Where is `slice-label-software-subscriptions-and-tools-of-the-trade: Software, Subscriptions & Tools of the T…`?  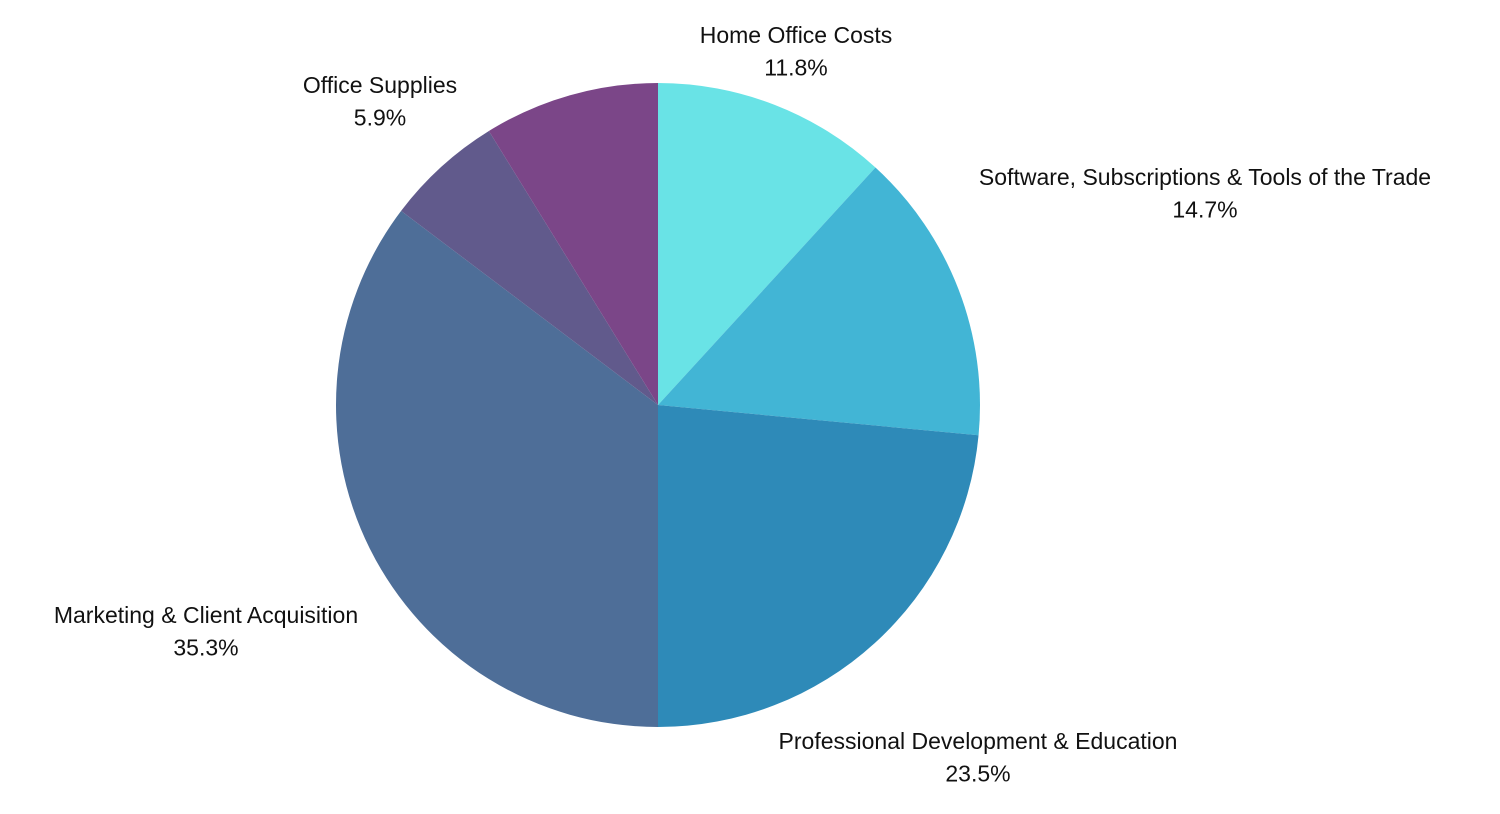
slice-label-software-subscriptions-and-tools-of-the-trade: Software, Subscriptions & Tools of the T… is located at coordinates (1205, 193).